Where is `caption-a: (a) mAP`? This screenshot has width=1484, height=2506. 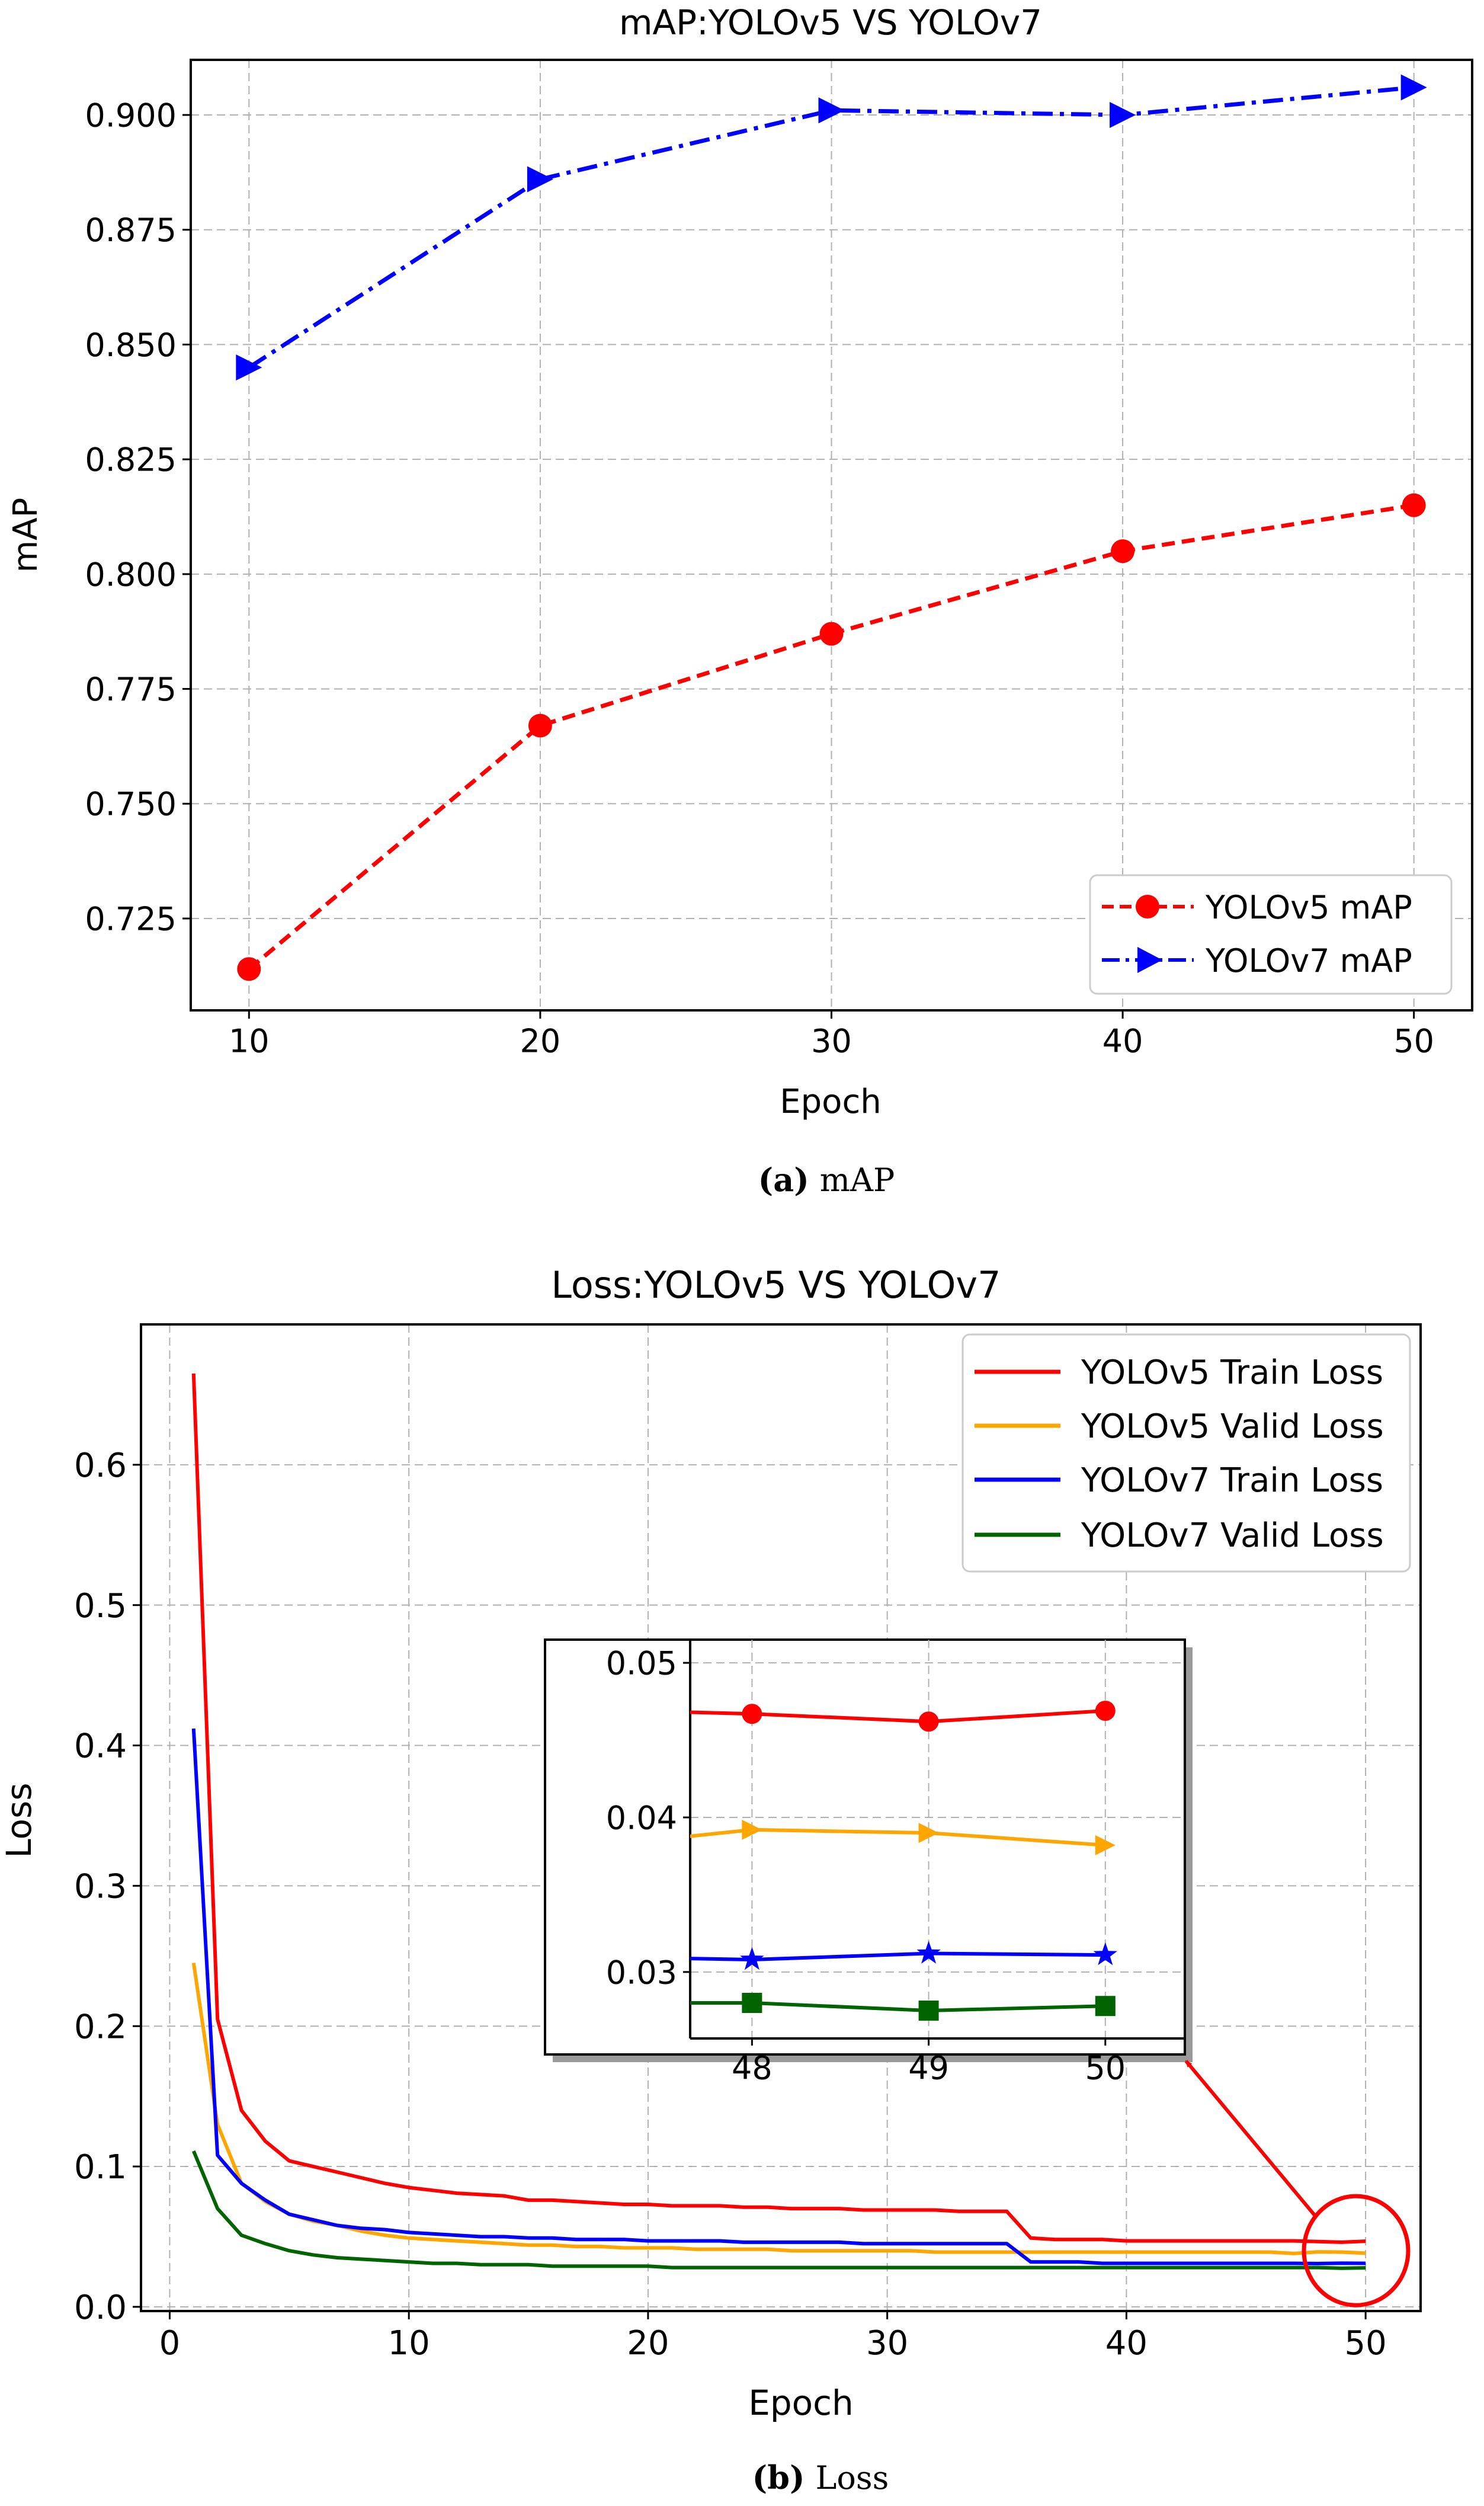 caption-a: (a) mAP is located at coordinates (826, 1180).